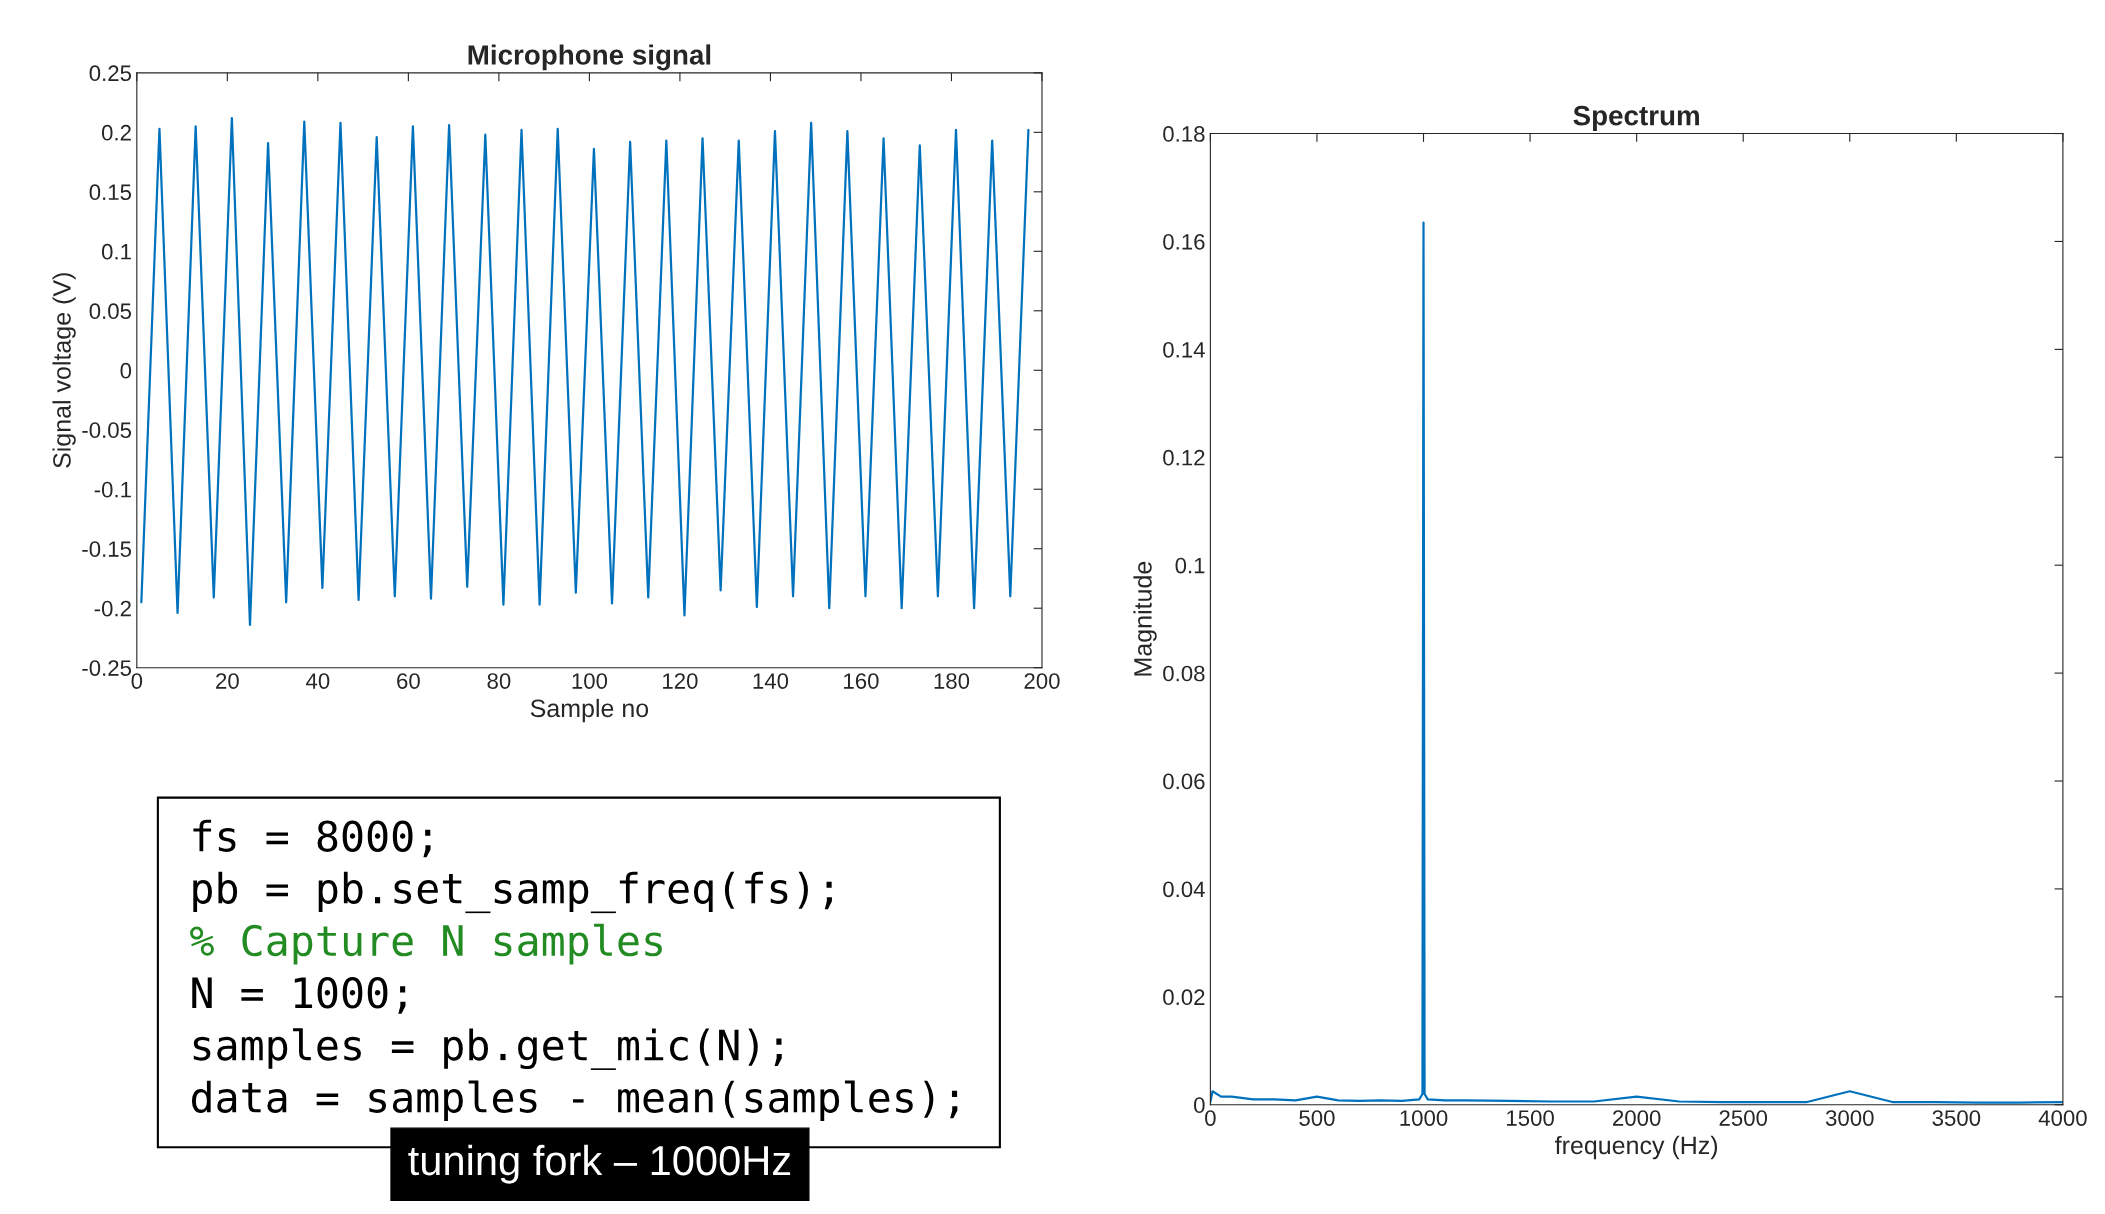 This screenshot has height=1214, width=2105. I want to click on text: samples = pb.get_mic(N);, so click(487, 1049).